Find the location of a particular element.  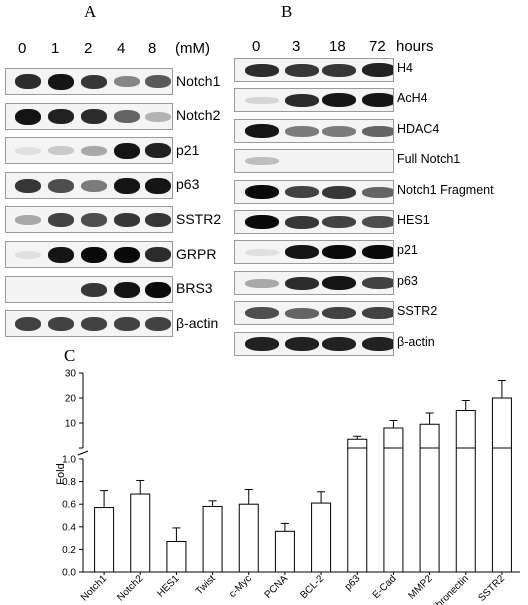

panel-a-lane-3: 4 is located at coordinates (121, 48).